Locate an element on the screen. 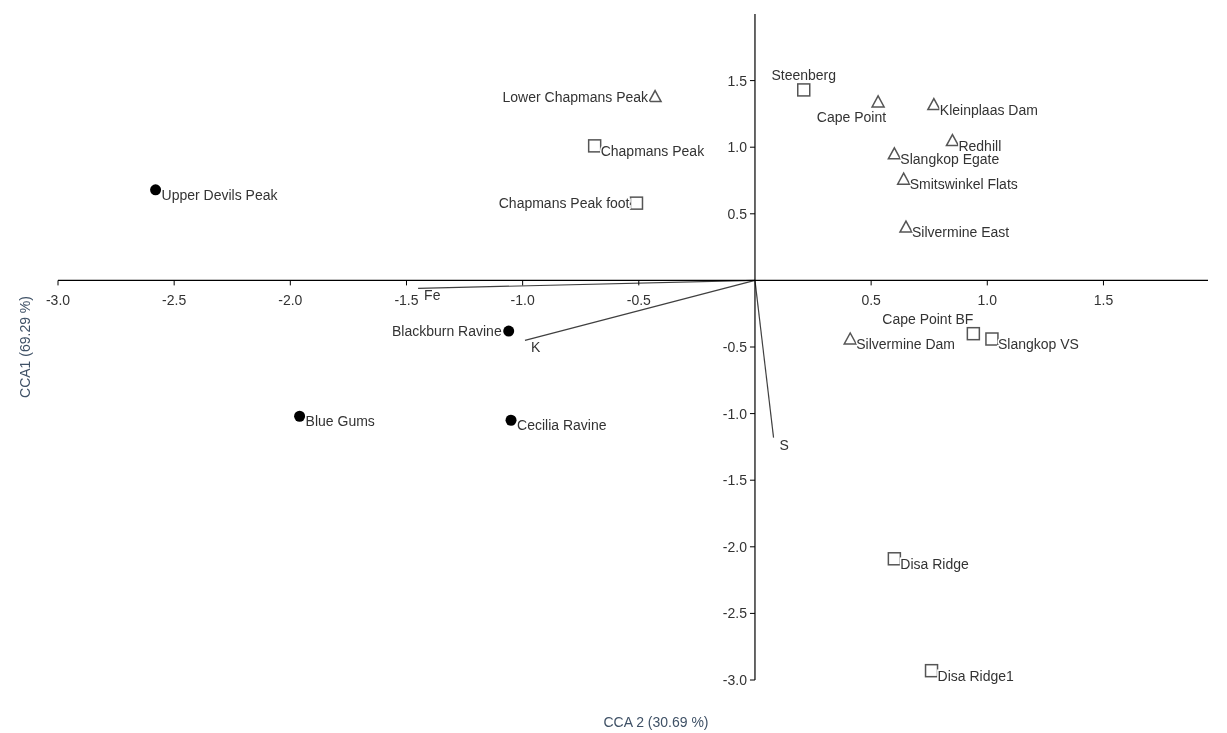  x-axis-title: CCA 2 (30.69 %) is located at coordinates (656, 722).